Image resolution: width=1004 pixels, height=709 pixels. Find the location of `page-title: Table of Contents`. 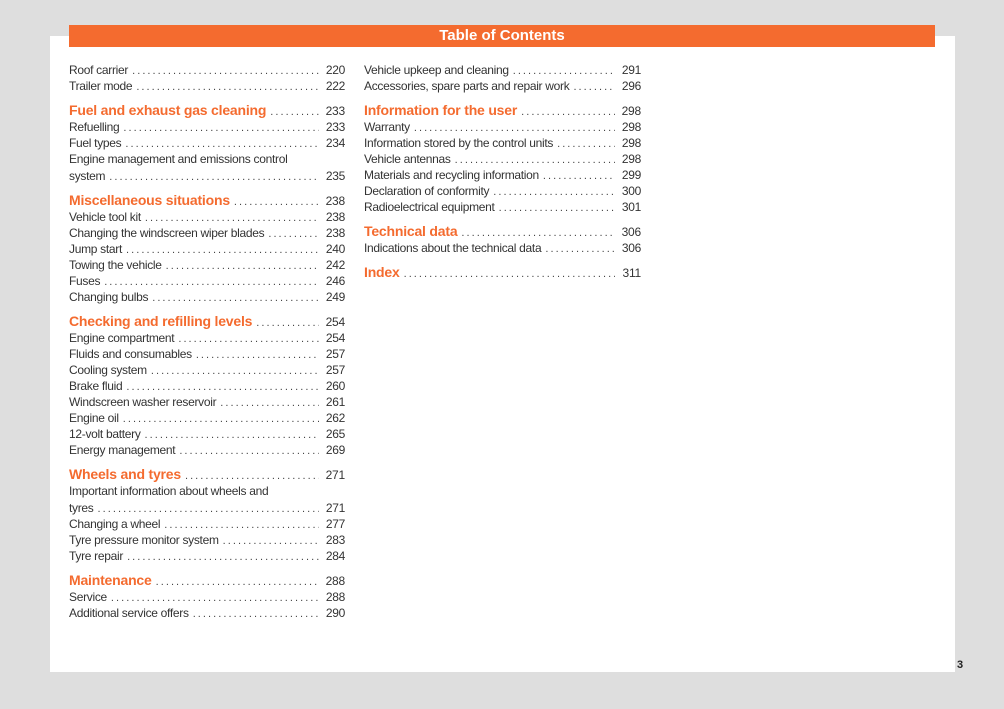

page-title: Table of Contents is located at coordinates (502, 36).